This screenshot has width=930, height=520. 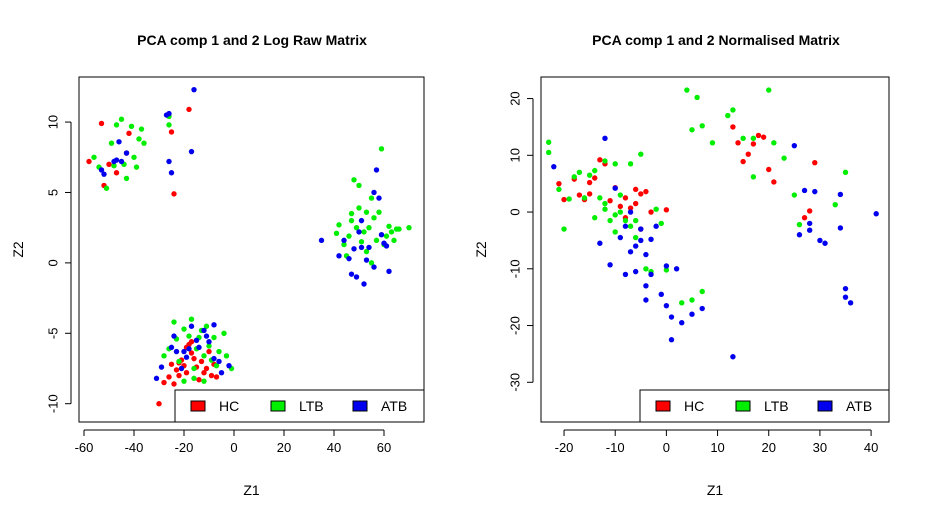 I want to click on x-tick-label: 20, so click(x=284, y=447).